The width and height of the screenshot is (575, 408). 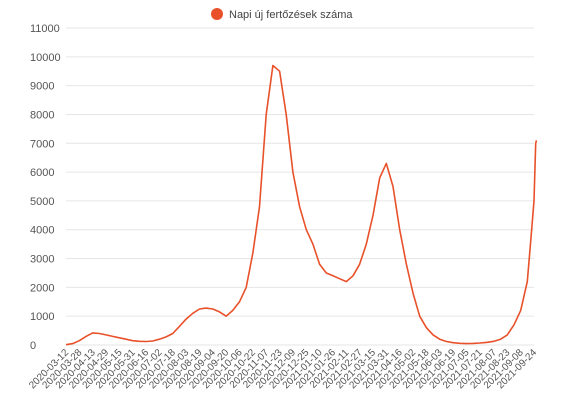 I want to click on y-tick-label: 7000, so click(x=42, y=144).